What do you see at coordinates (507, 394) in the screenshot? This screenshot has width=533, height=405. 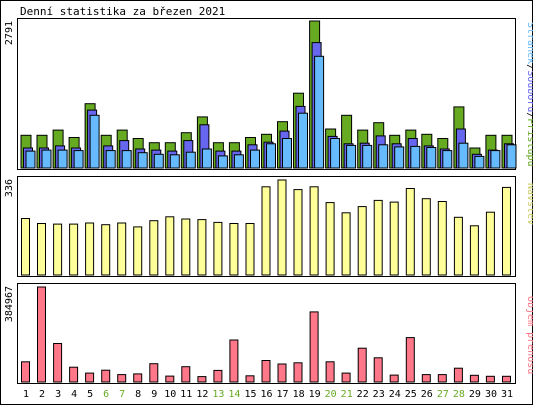 I see `x-tick-label: 31` at bounding box center [507, 394].